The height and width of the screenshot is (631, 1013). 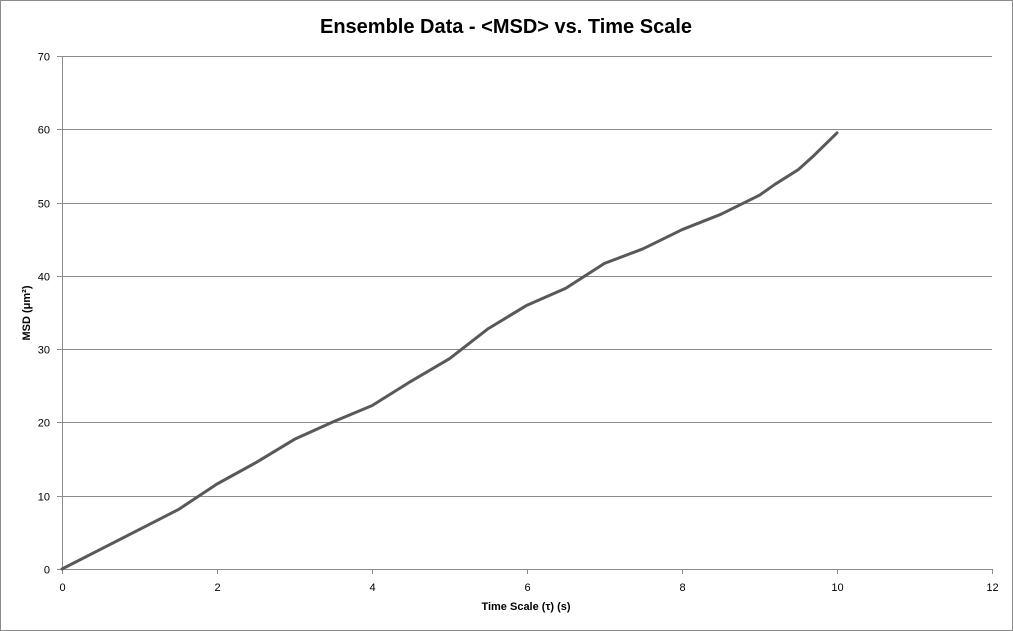 I want to click on x-tick-label: 10, so click(x=837, y=588).